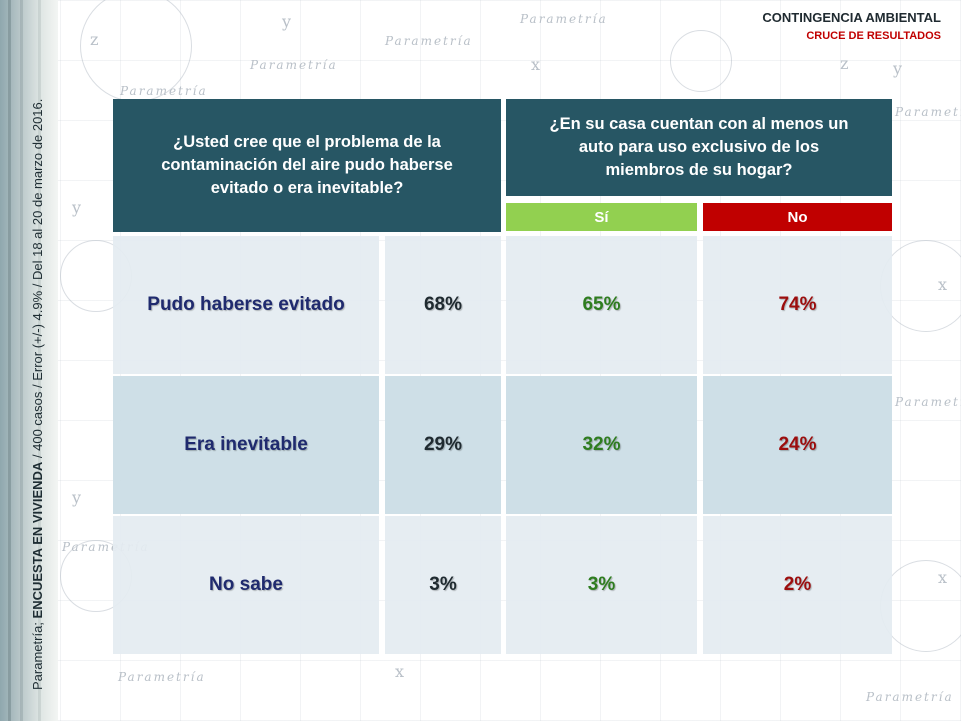 The height and width of the screenshot is (721, 961). I want to click on table-cell-no: 24%, so click(797, 445).